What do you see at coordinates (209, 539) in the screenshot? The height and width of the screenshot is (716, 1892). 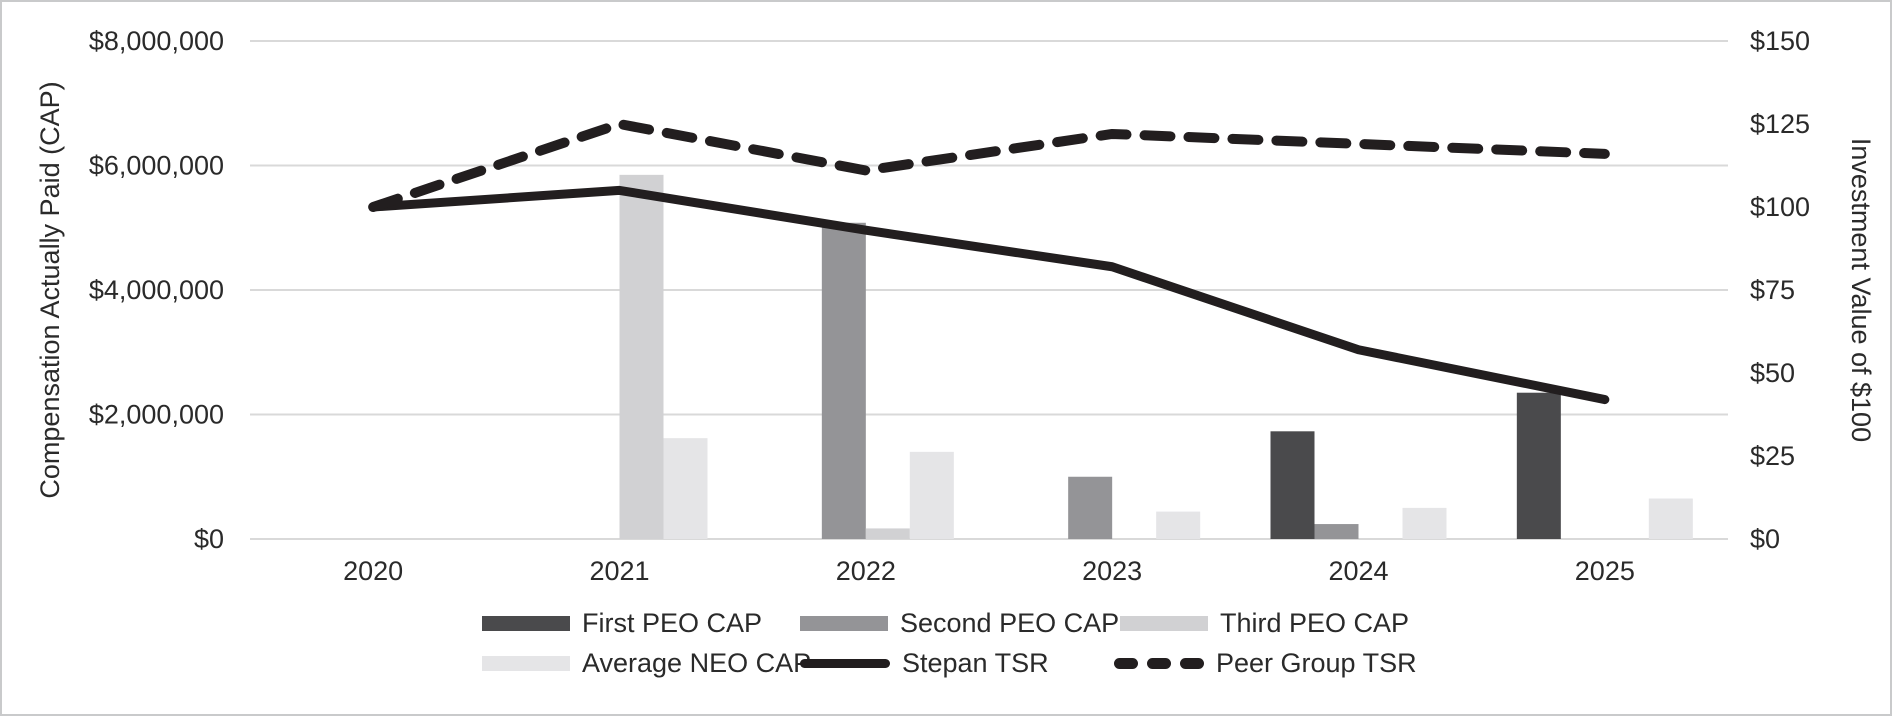 I see `left-axis-tick-label: $0` at bounding box center [209, 539].